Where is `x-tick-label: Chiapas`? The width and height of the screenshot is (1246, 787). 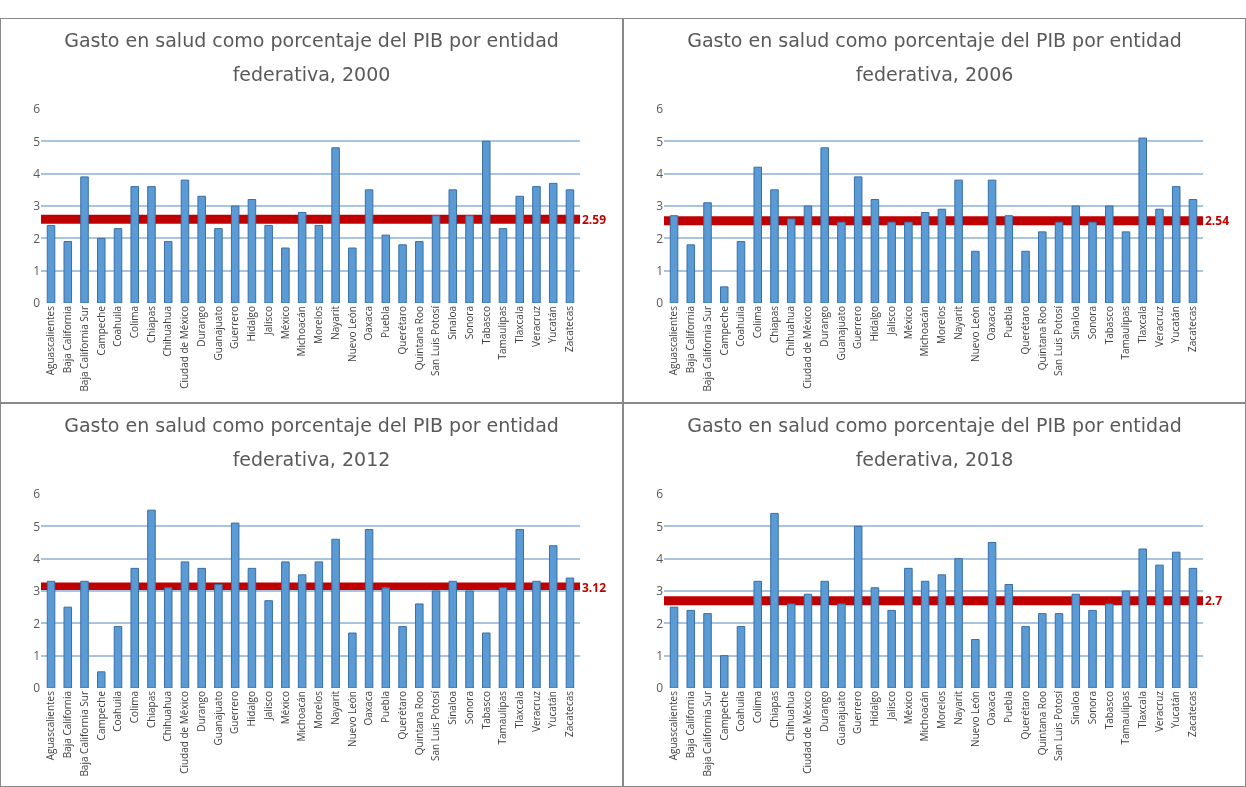 x-tick-label: Chiapas is located at coordinates (773, 324).